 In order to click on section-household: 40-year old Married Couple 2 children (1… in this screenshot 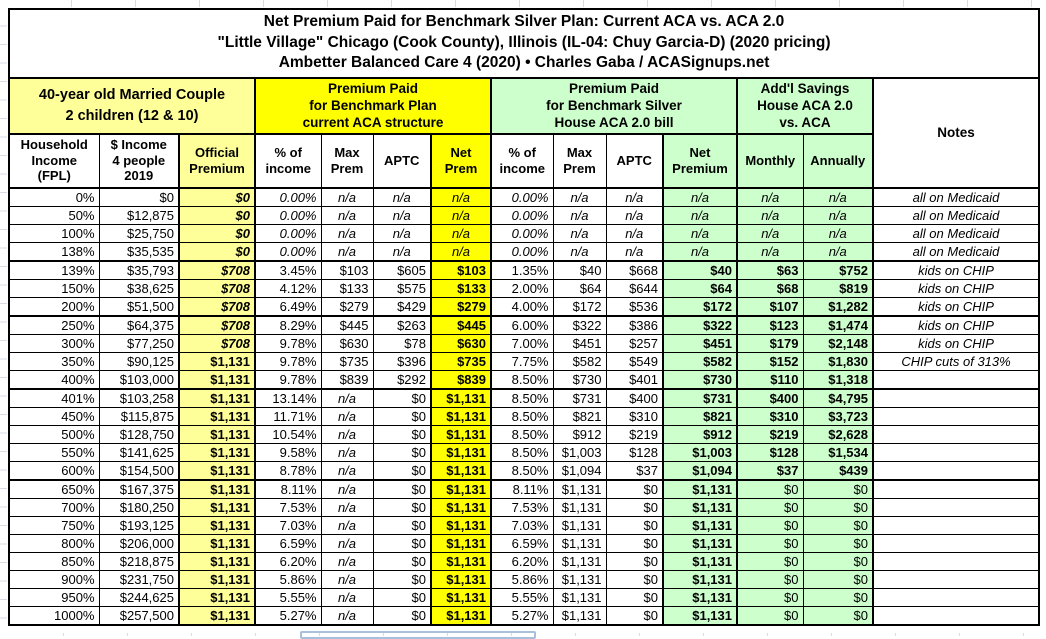, I will do `click(132, 105)`.